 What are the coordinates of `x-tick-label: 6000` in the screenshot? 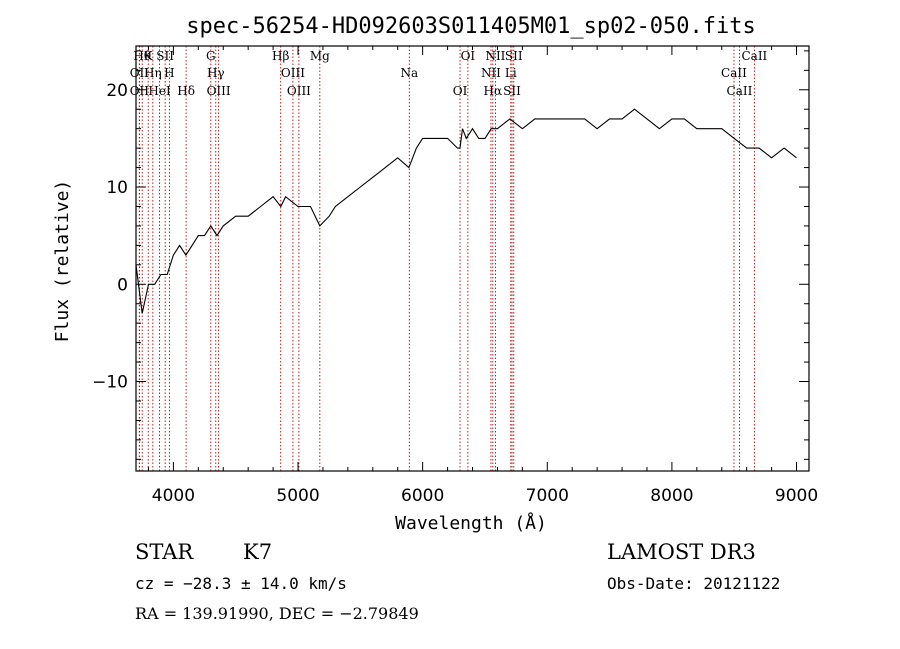 It's located at (422, 496).